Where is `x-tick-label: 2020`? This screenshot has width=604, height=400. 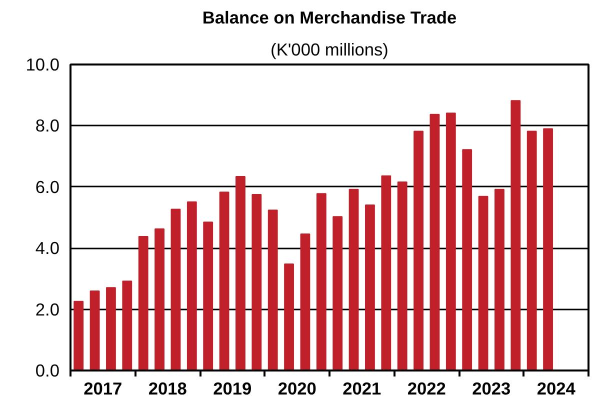 x-tick-label: 2020 is located at coordinates (297, 388).